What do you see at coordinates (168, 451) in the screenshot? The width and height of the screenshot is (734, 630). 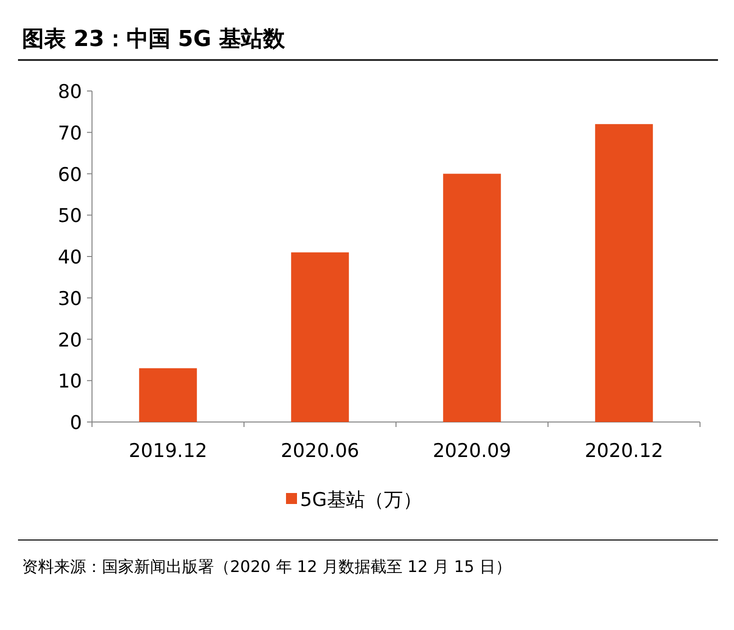 I see `x-tick-label: 2019.12` at bounding box center [168, 451].